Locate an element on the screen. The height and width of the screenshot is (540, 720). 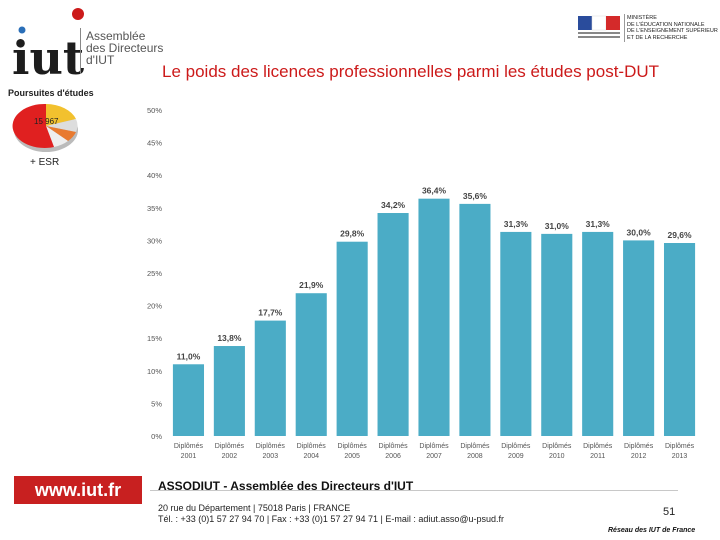
inset-value: 15 967 is located at coordinates (46, 121).